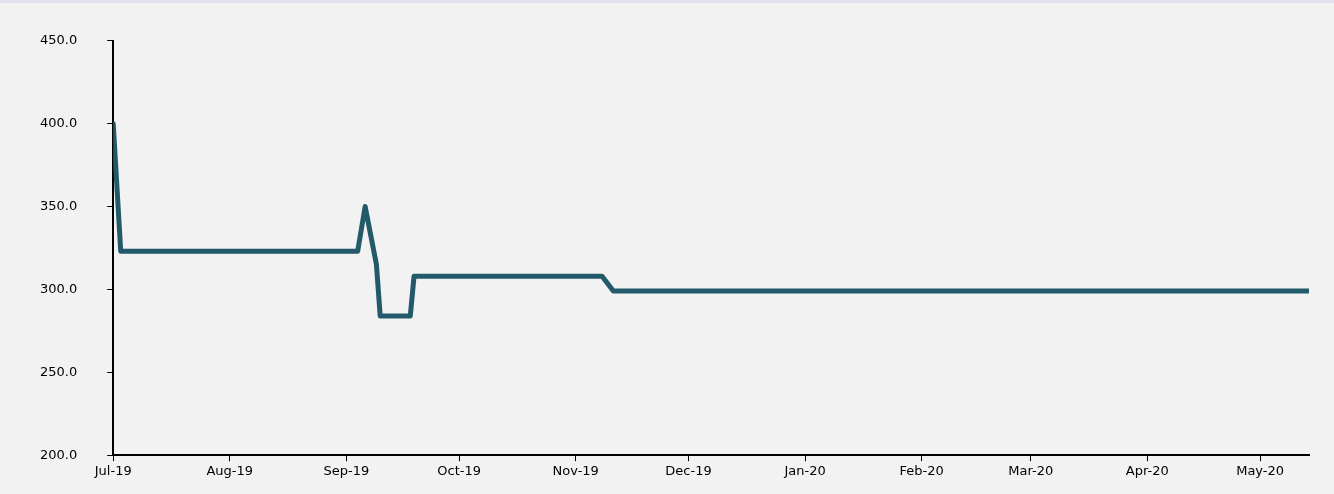  What do you see at coordinates (459, 471) in the screenshot?
I see `x-tick-label: Oct-19` at bounding box center [459, 471].